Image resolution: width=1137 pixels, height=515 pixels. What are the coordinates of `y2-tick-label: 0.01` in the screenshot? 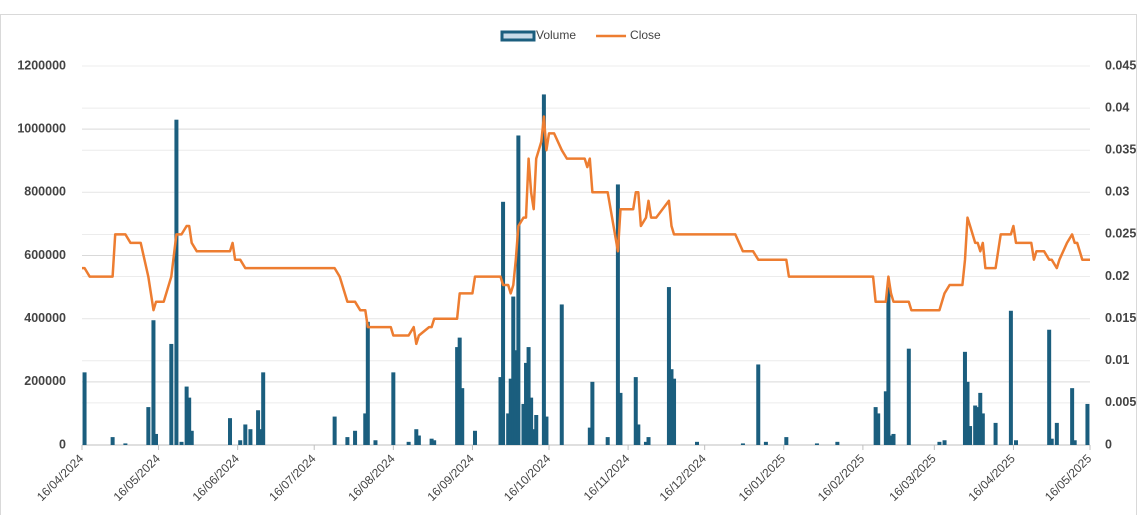 It's located at (1117, 360).